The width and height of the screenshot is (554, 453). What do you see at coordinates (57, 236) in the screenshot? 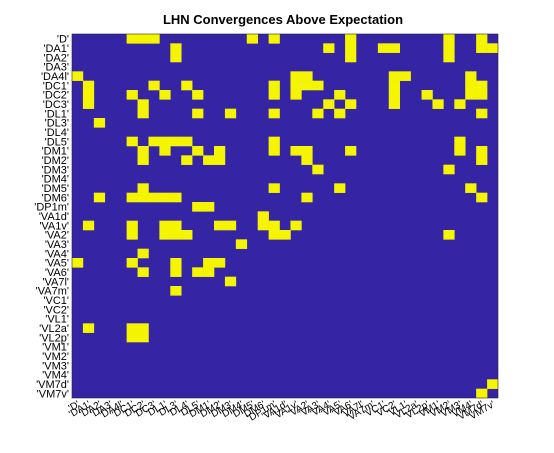
I see `y-tick-label: 'VA2'` at bounding box center [57, 236].